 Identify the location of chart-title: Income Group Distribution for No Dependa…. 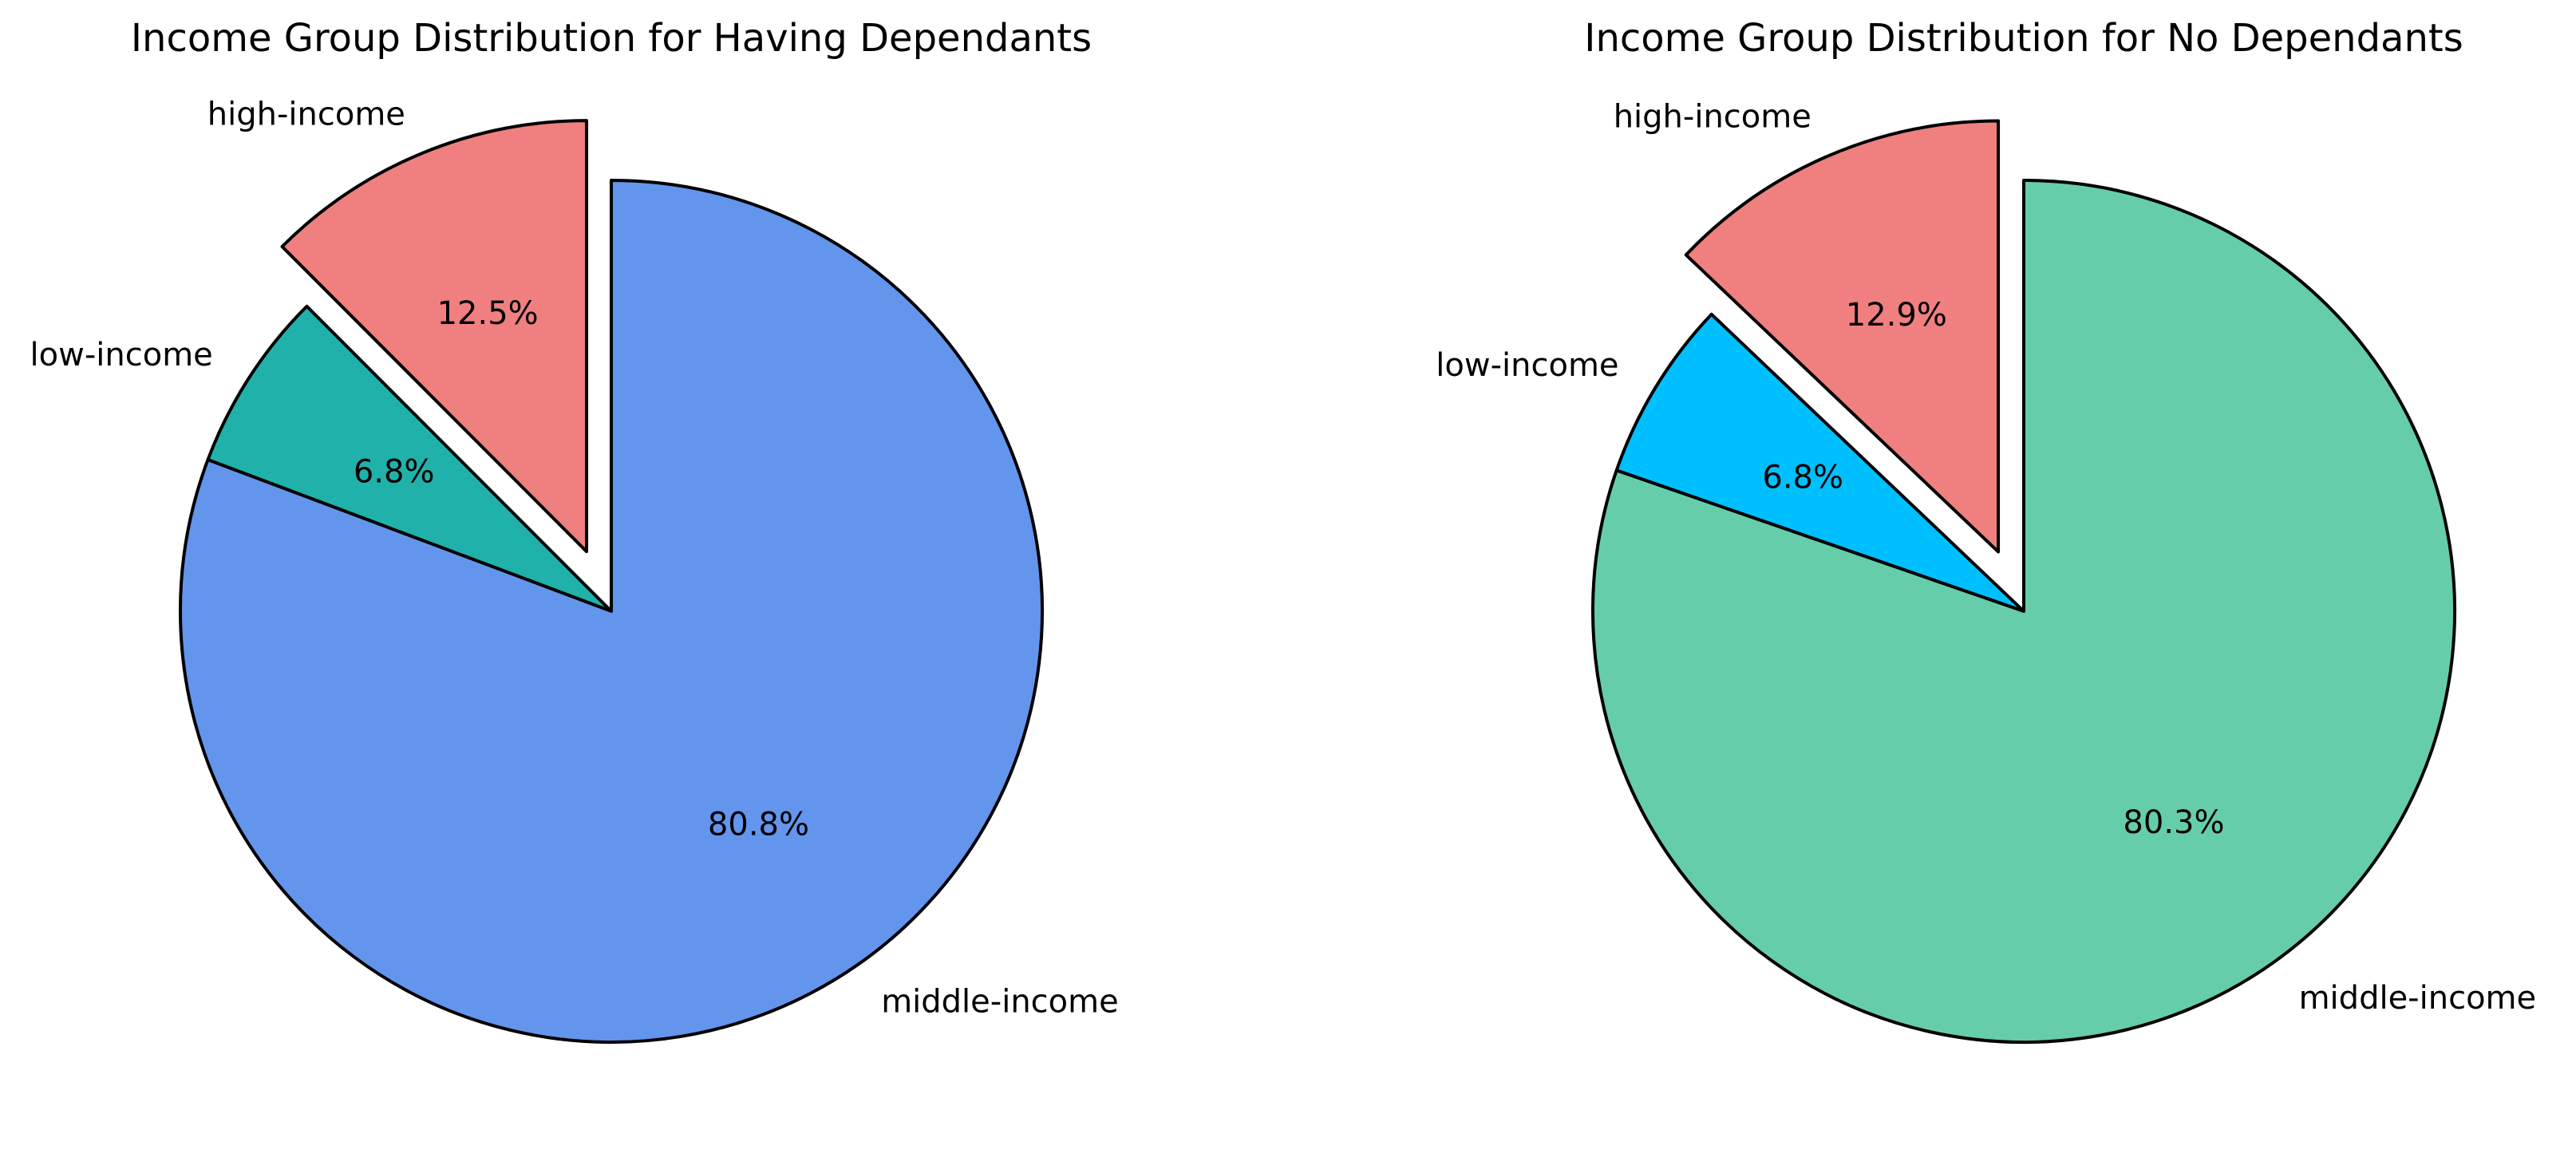
(2023, 38).